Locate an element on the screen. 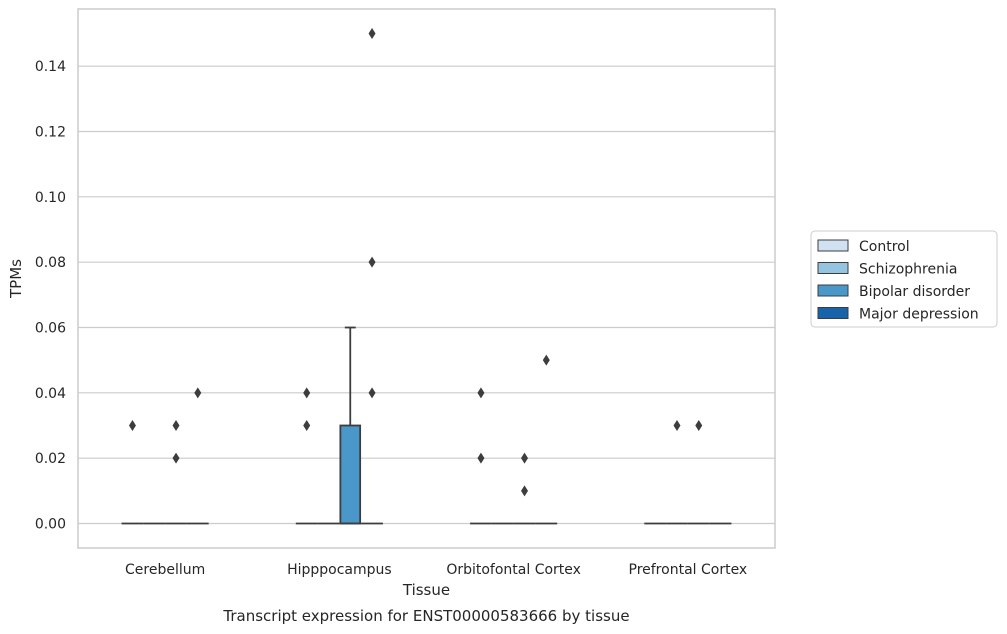  y-axis-label: TPMs is located at coordinates (16, 279).